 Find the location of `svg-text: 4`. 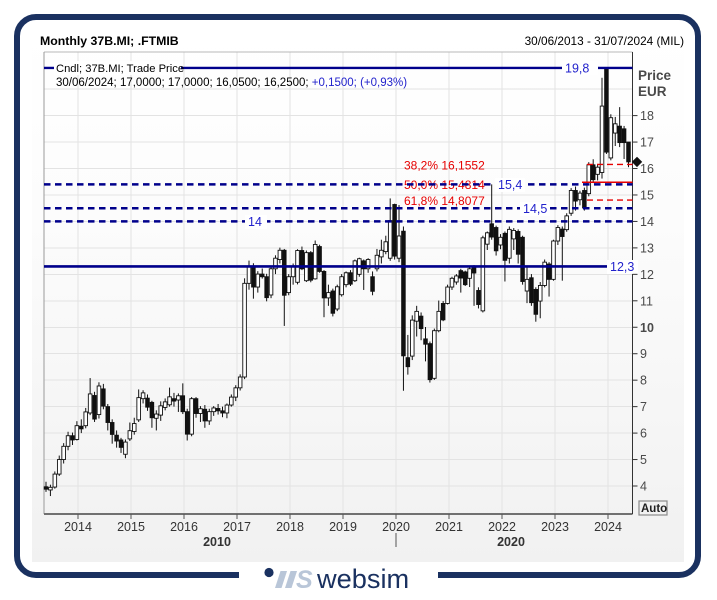

svg-text: 4 is located at coordinates (643, 487).